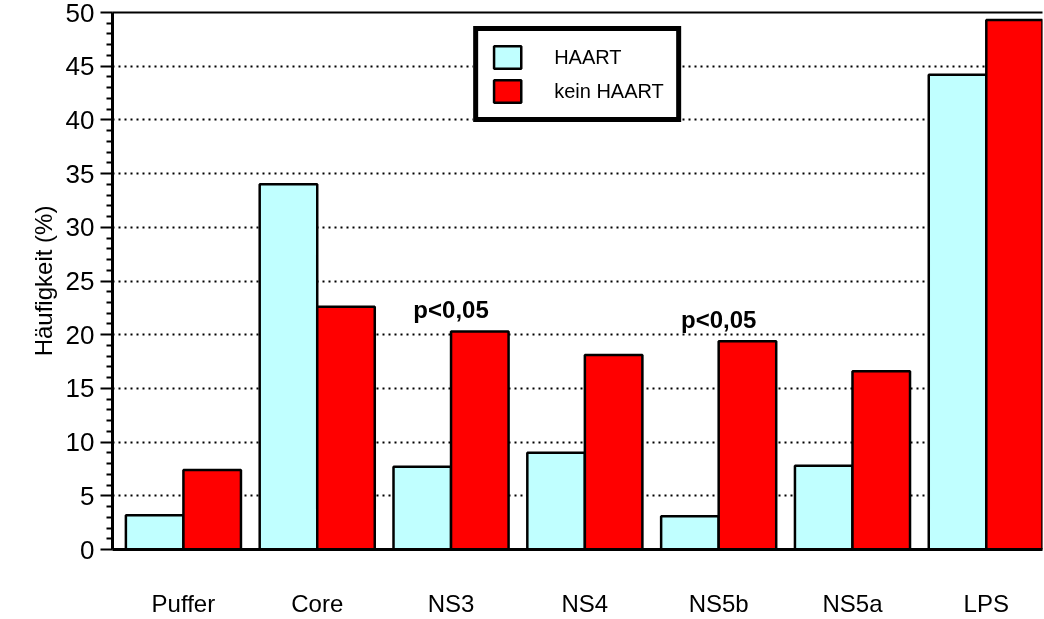 The image size is (1044, 619). What do you see at coordinates (986, 603) in the screenshot?
I see `x-tick-label: LPS` at bounding box center [986, 603].